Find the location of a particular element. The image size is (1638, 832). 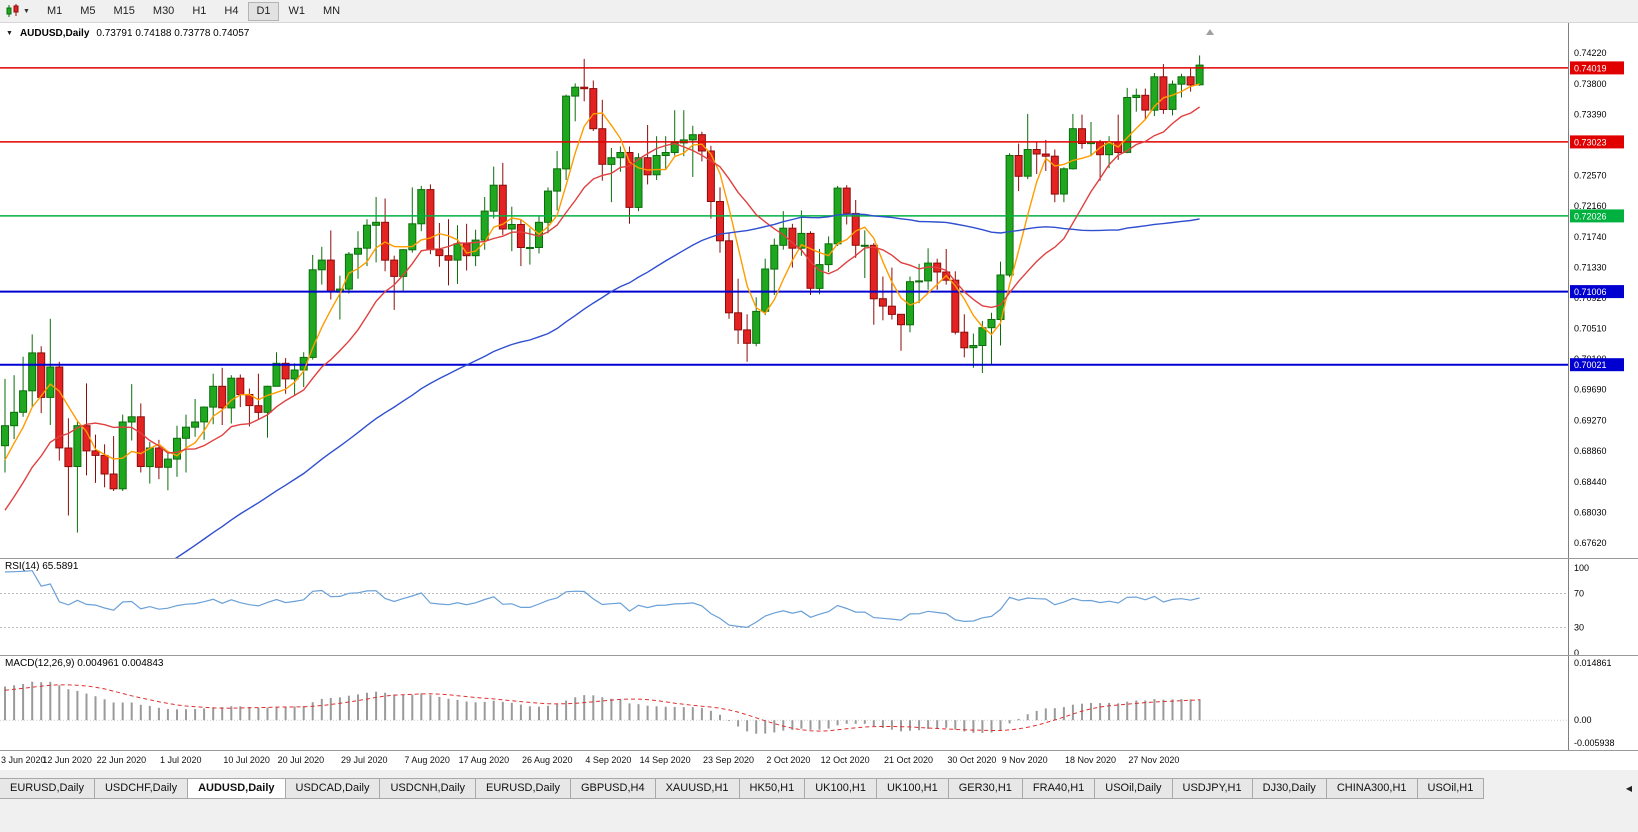

date-label: 10 Jul 2020 is located at coordinates (246, 760).